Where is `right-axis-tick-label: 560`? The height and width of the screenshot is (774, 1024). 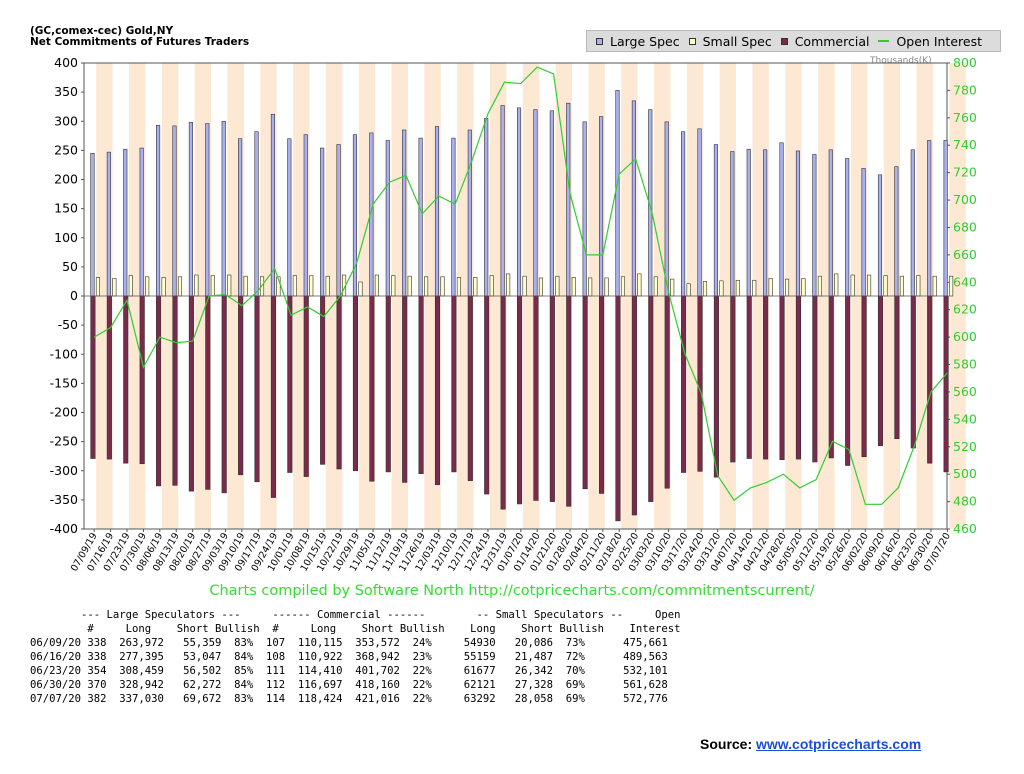 right-axis-tick-label: 560 is located at coordinates (965, 391).